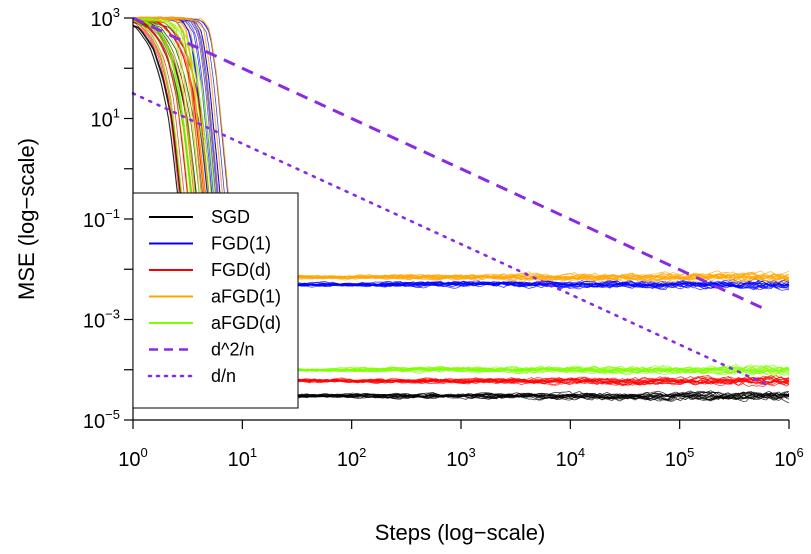  What do you see at coordinates (101, 420) in the screenshot?
I see `y-tick-label: 10⁻⁵` at bounding box center [101, 420].